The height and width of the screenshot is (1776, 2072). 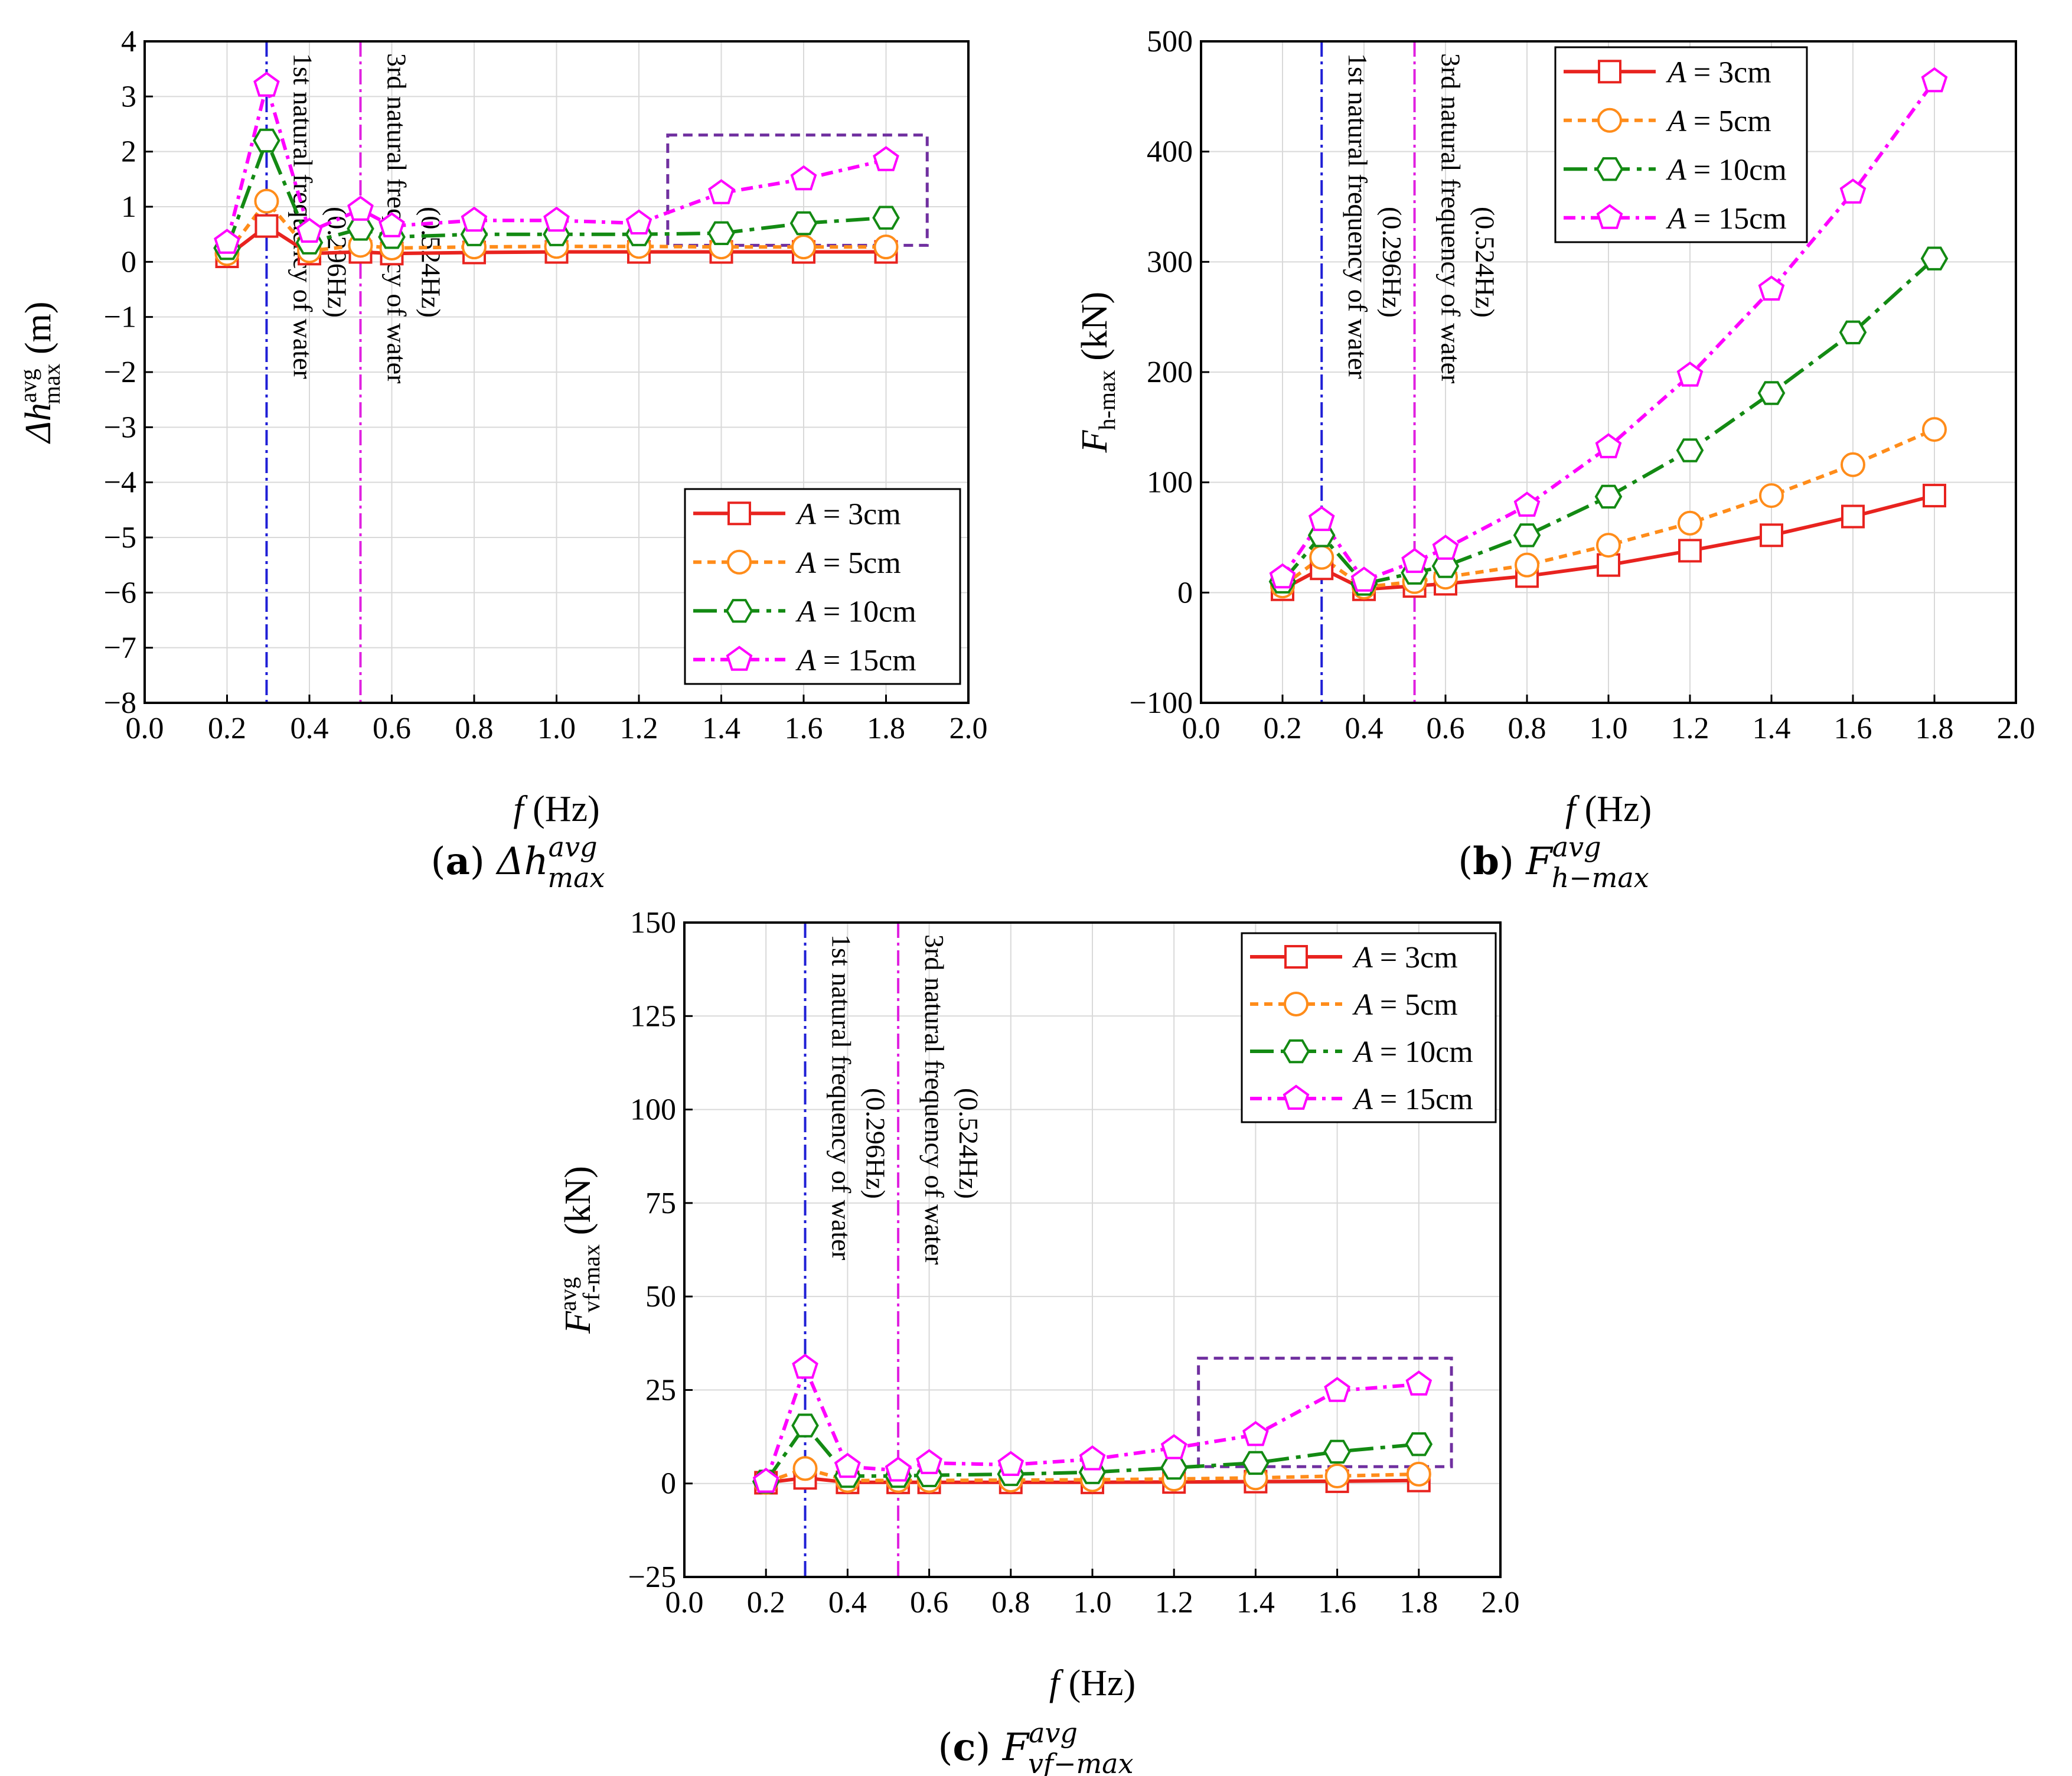 What do you see at coordinates (1369, 1027) in the screenshot?
I see `chart-c-legend-box` at bounding box center [1369, 1027].